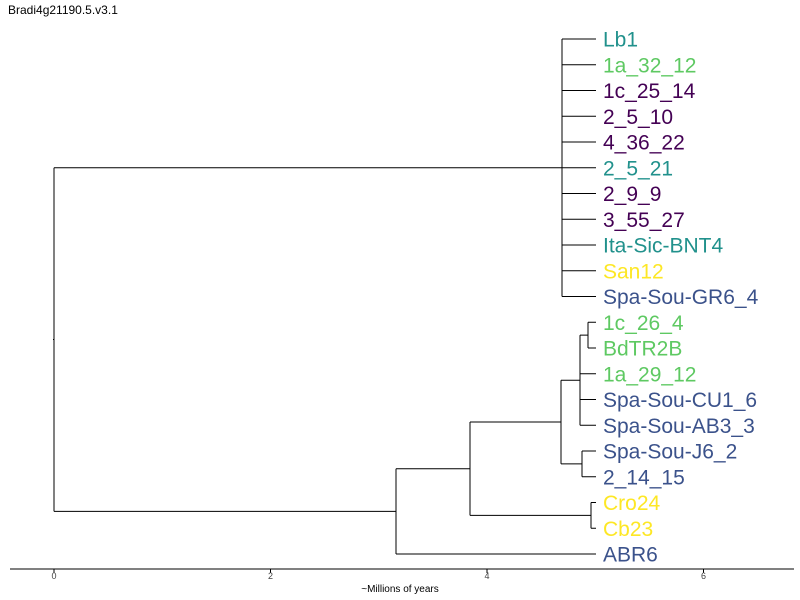 This screenshot has width=800, height=600. I want to click on leaf-label: BdTR2B, so click(642, 349).